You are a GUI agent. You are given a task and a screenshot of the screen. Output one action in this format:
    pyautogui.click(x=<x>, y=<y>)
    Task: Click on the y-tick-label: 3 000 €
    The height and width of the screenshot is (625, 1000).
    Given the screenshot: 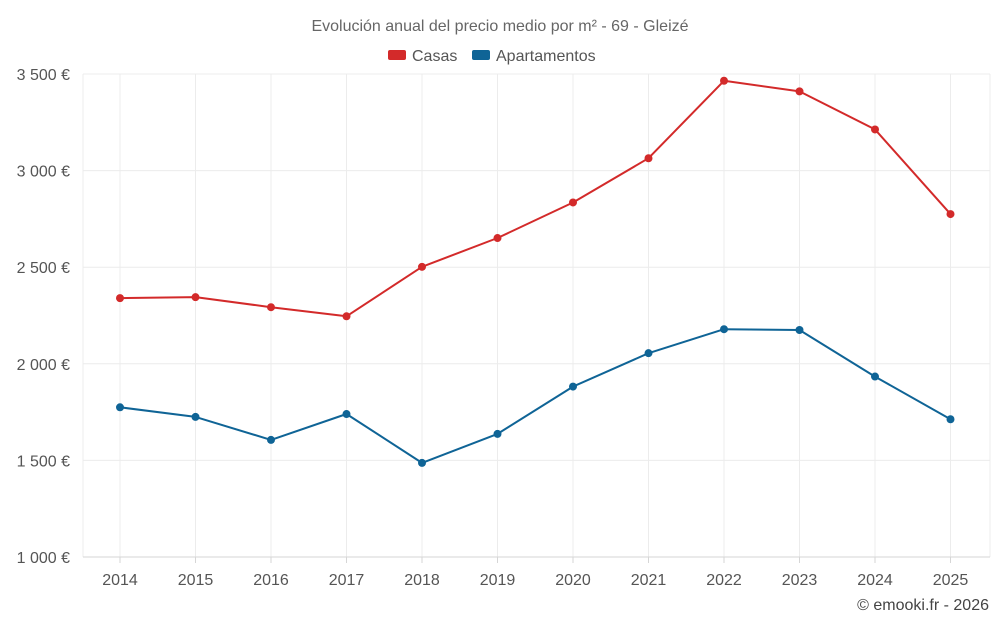 What is the action you would take?
    pyautogui.click(x=43, y=172)
    